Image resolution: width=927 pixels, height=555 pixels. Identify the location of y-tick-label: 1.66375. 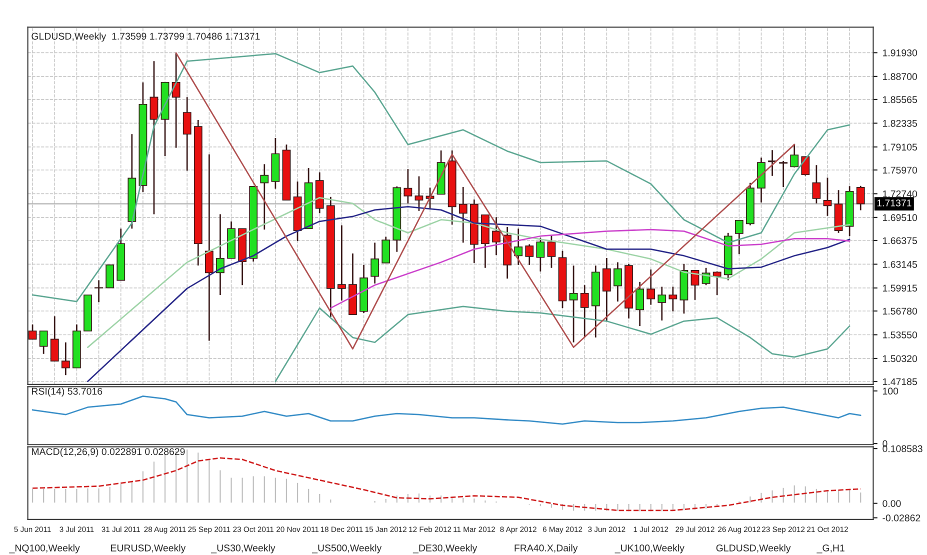
(900, 240).